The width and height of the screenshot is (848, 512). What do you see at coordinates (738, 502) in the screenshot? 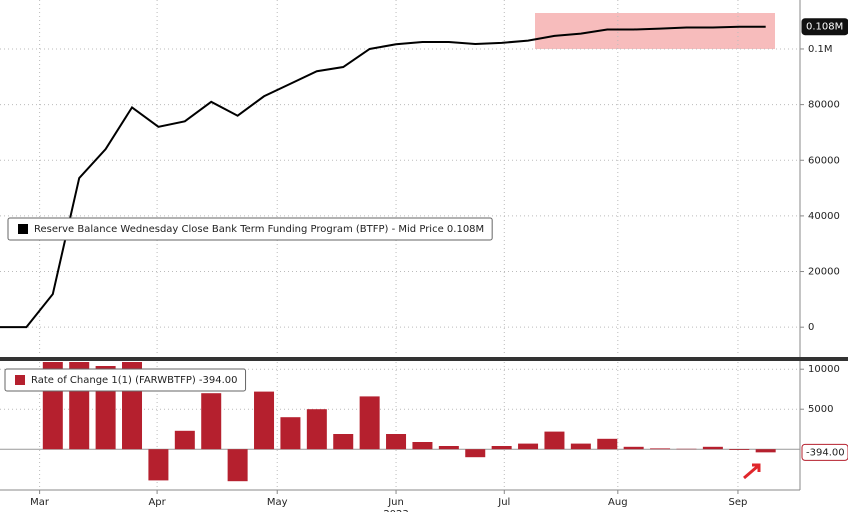
I see `x-tick-label: Sep` at bounding box center [738, 502].